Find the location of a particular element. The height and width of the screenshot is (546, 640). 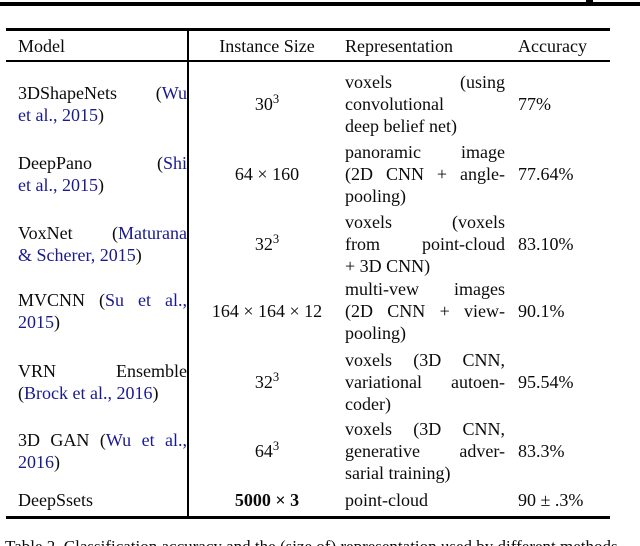

model-line: 3DShapeNets (Wu is located at coordinates (102, 93).